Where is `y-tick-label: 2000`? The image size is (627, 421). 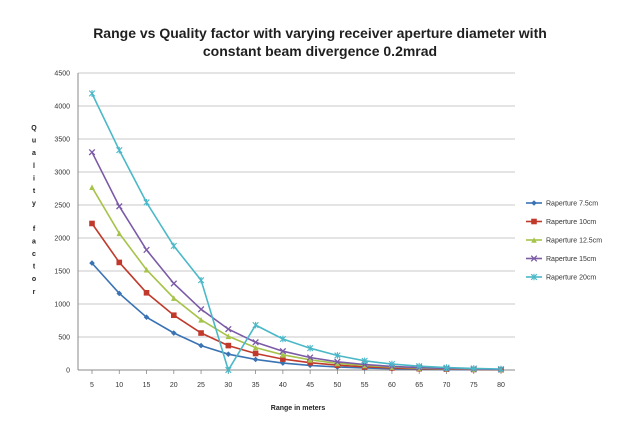 y-tick-label: 2000 is located at coordinates (62, 239).